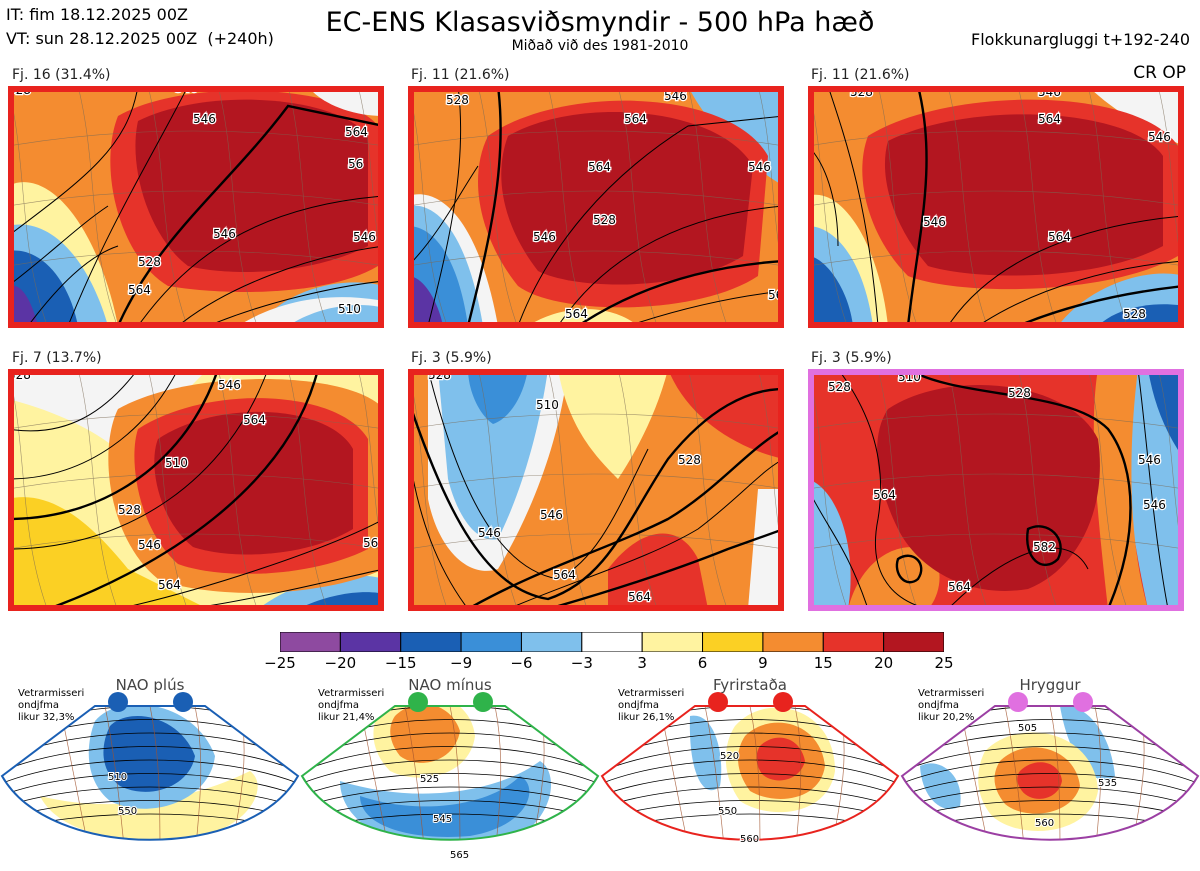 The height and width of the screenshot is (871, 1200). I want to click on regime-title: Fyrirstaða, so click(750, 685).